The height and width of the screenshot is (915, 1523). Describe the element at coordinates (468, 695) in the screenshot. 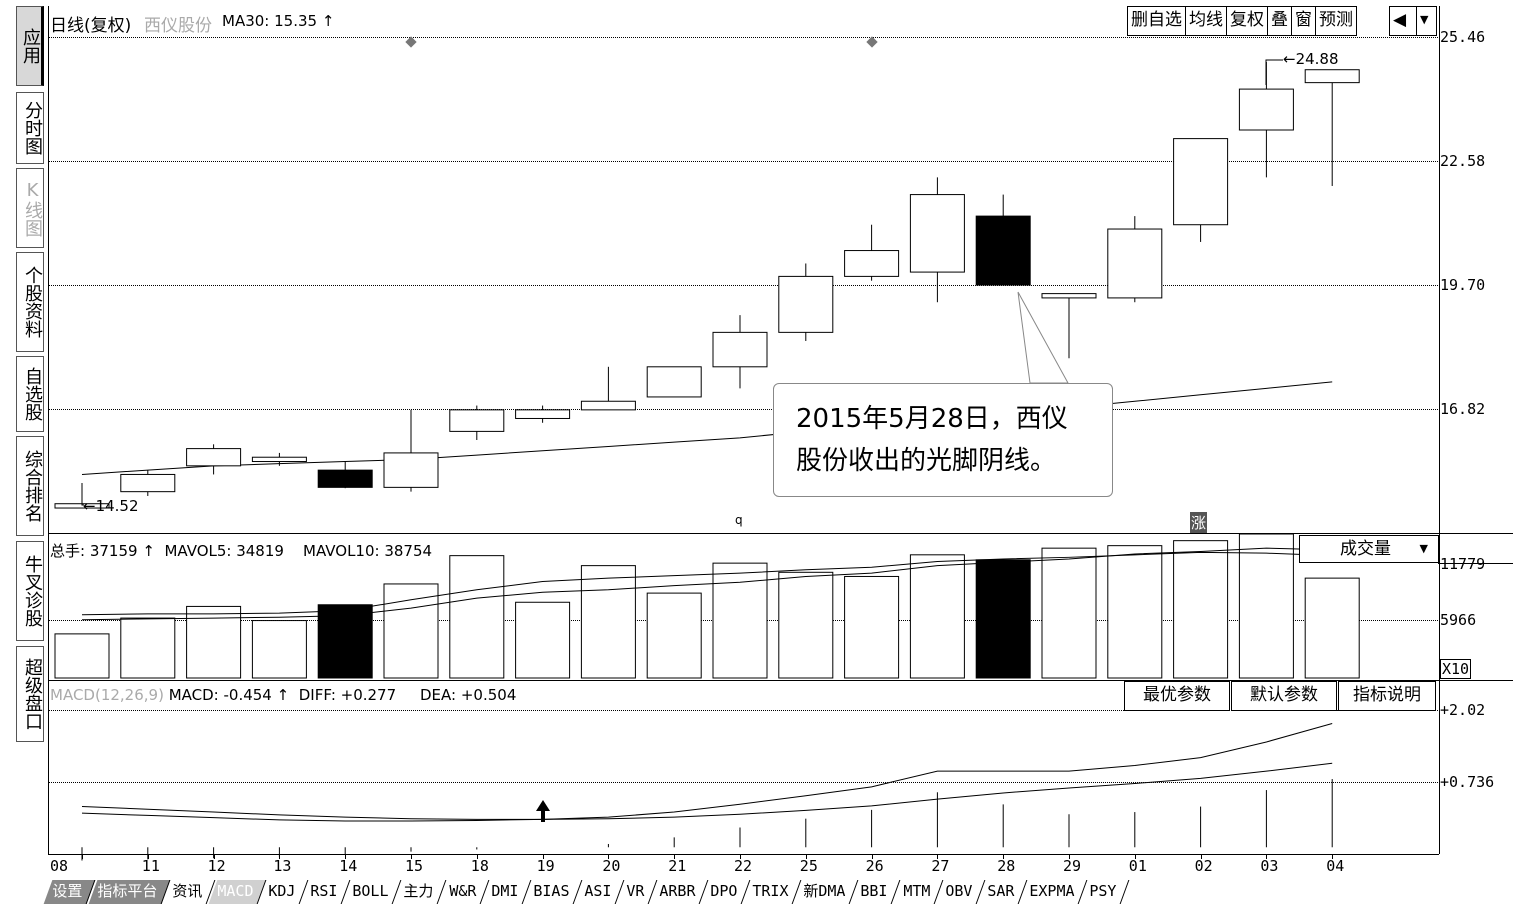

I see `dea-value: DEA: +0.504` at that location.